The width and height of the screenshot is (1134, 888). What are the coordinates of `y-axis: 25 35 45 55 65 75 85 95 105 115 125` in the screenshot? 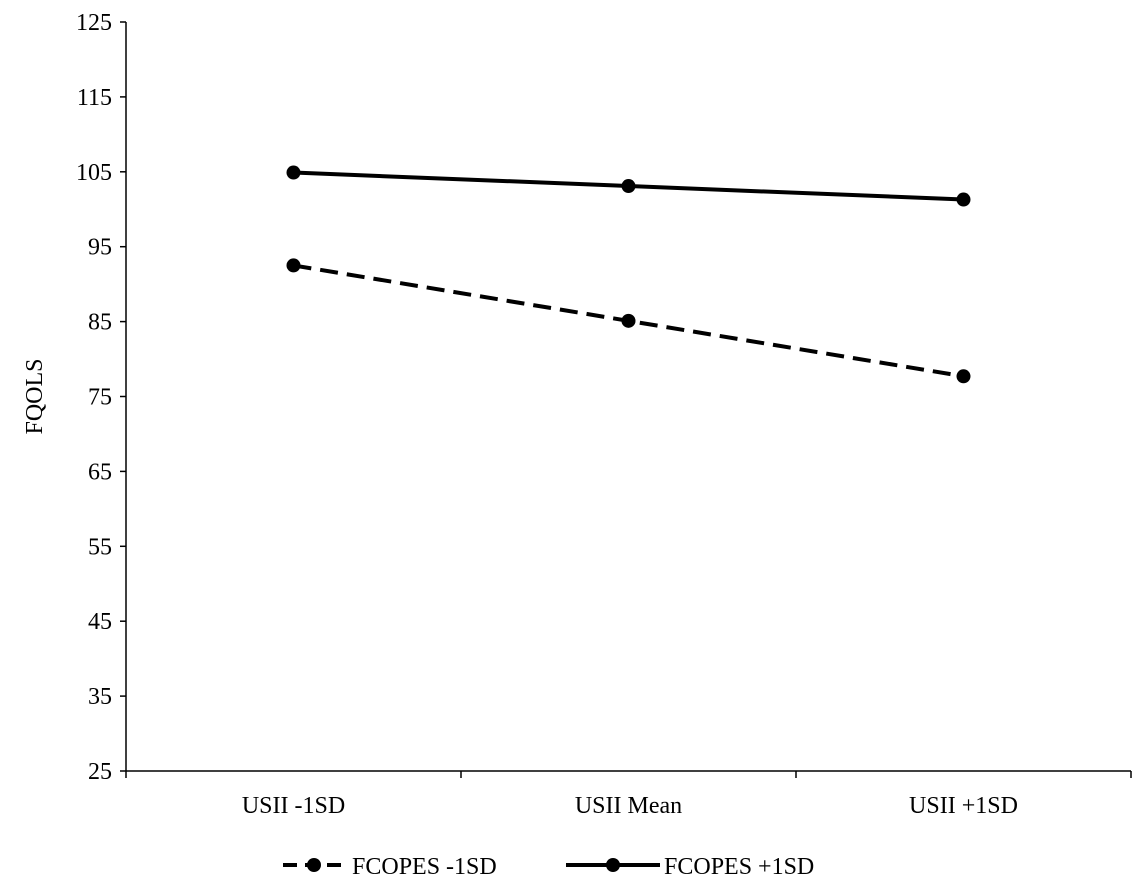 It's located at (101, 397).